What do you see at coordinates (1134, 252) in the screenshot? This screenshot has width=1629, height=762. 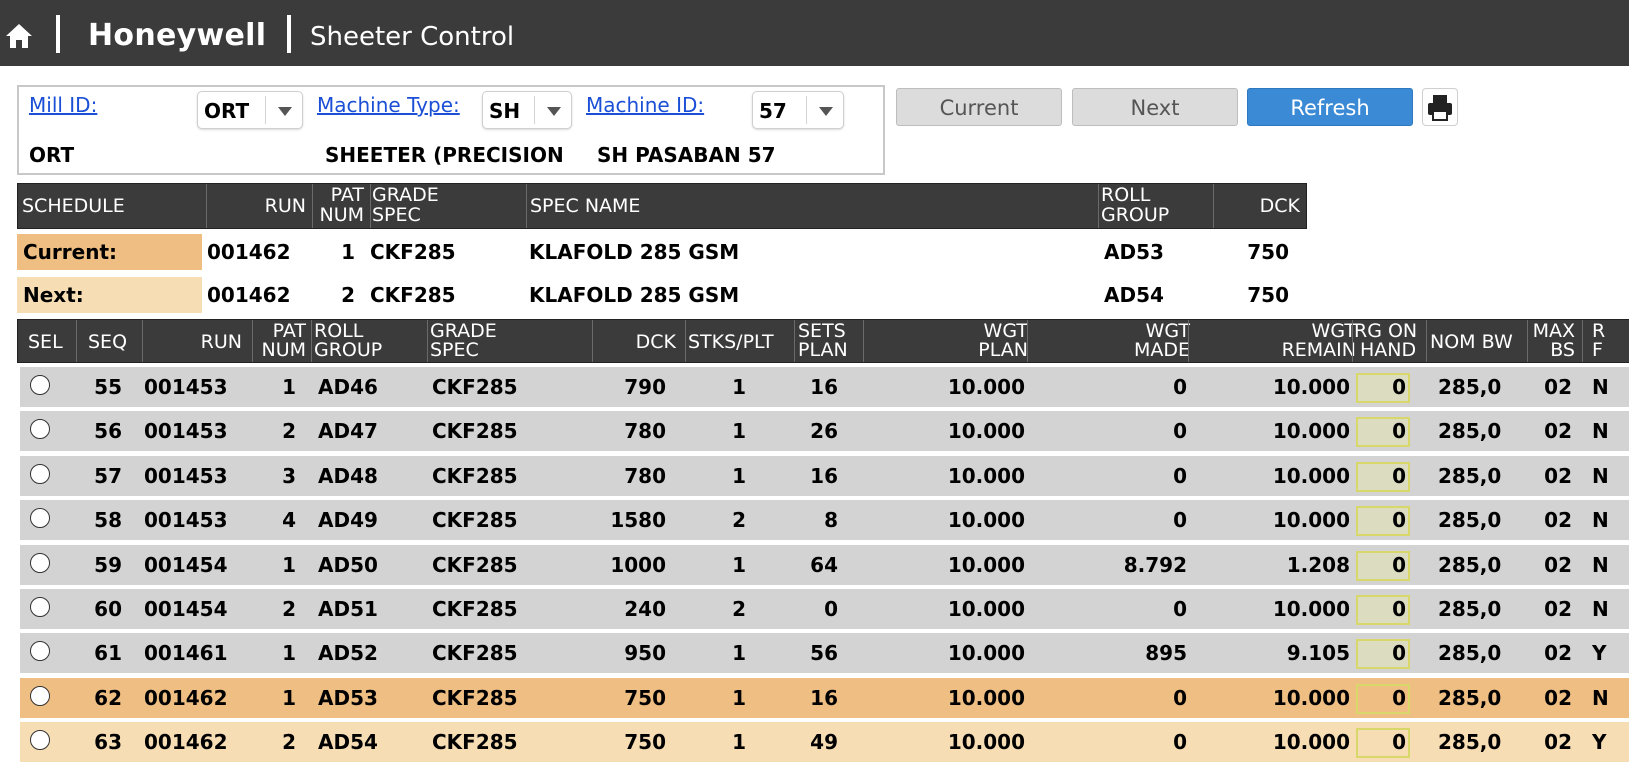 I see `schedule-roll-group: AD53` at bounding box center [1134, 252].